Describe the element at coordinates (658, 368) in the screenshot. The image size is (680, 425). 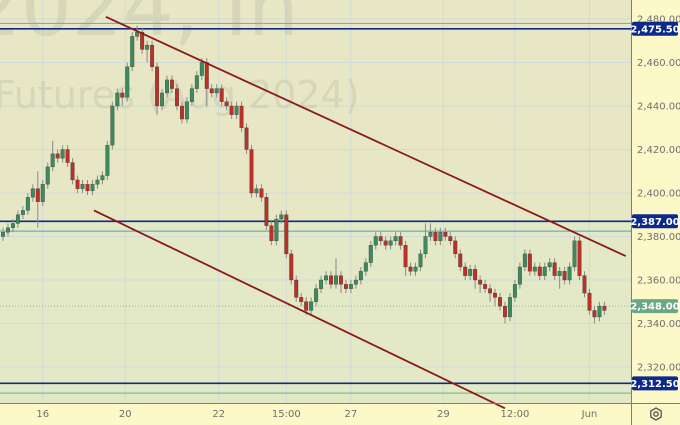
I see `y-tick-label: 2,320.00` at that location.